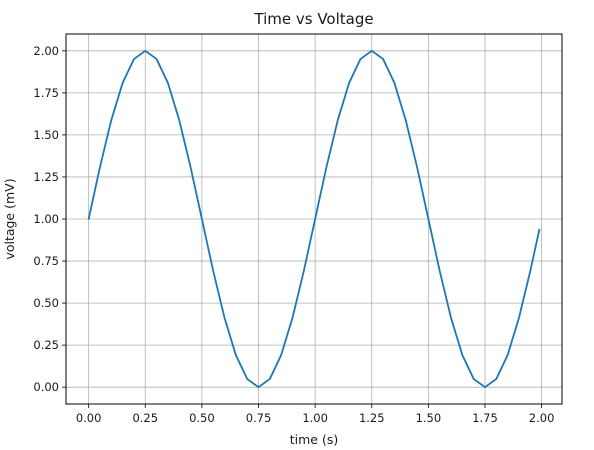 The height and width of the screenshot is (450, 594). I want to click on x-tick-label: 2.00, so click(542, 418).